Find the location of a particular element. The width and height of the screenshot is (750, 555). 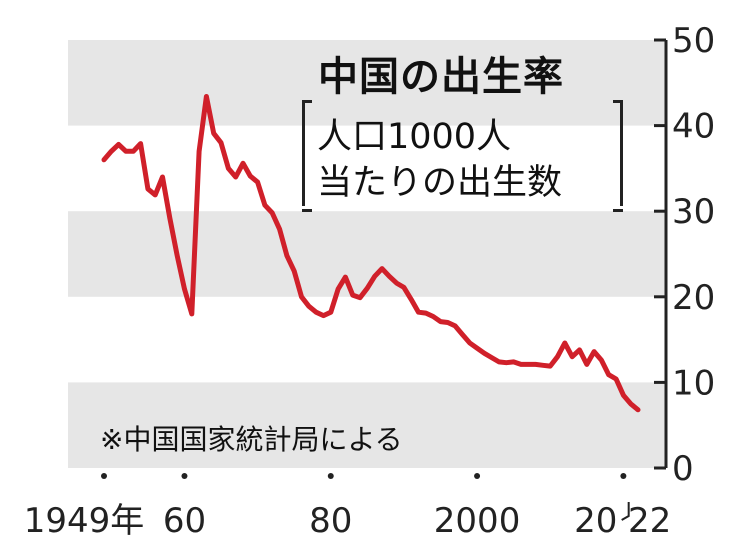

source-note: ※中国国家統計局による is located at coordinates (251, 439).